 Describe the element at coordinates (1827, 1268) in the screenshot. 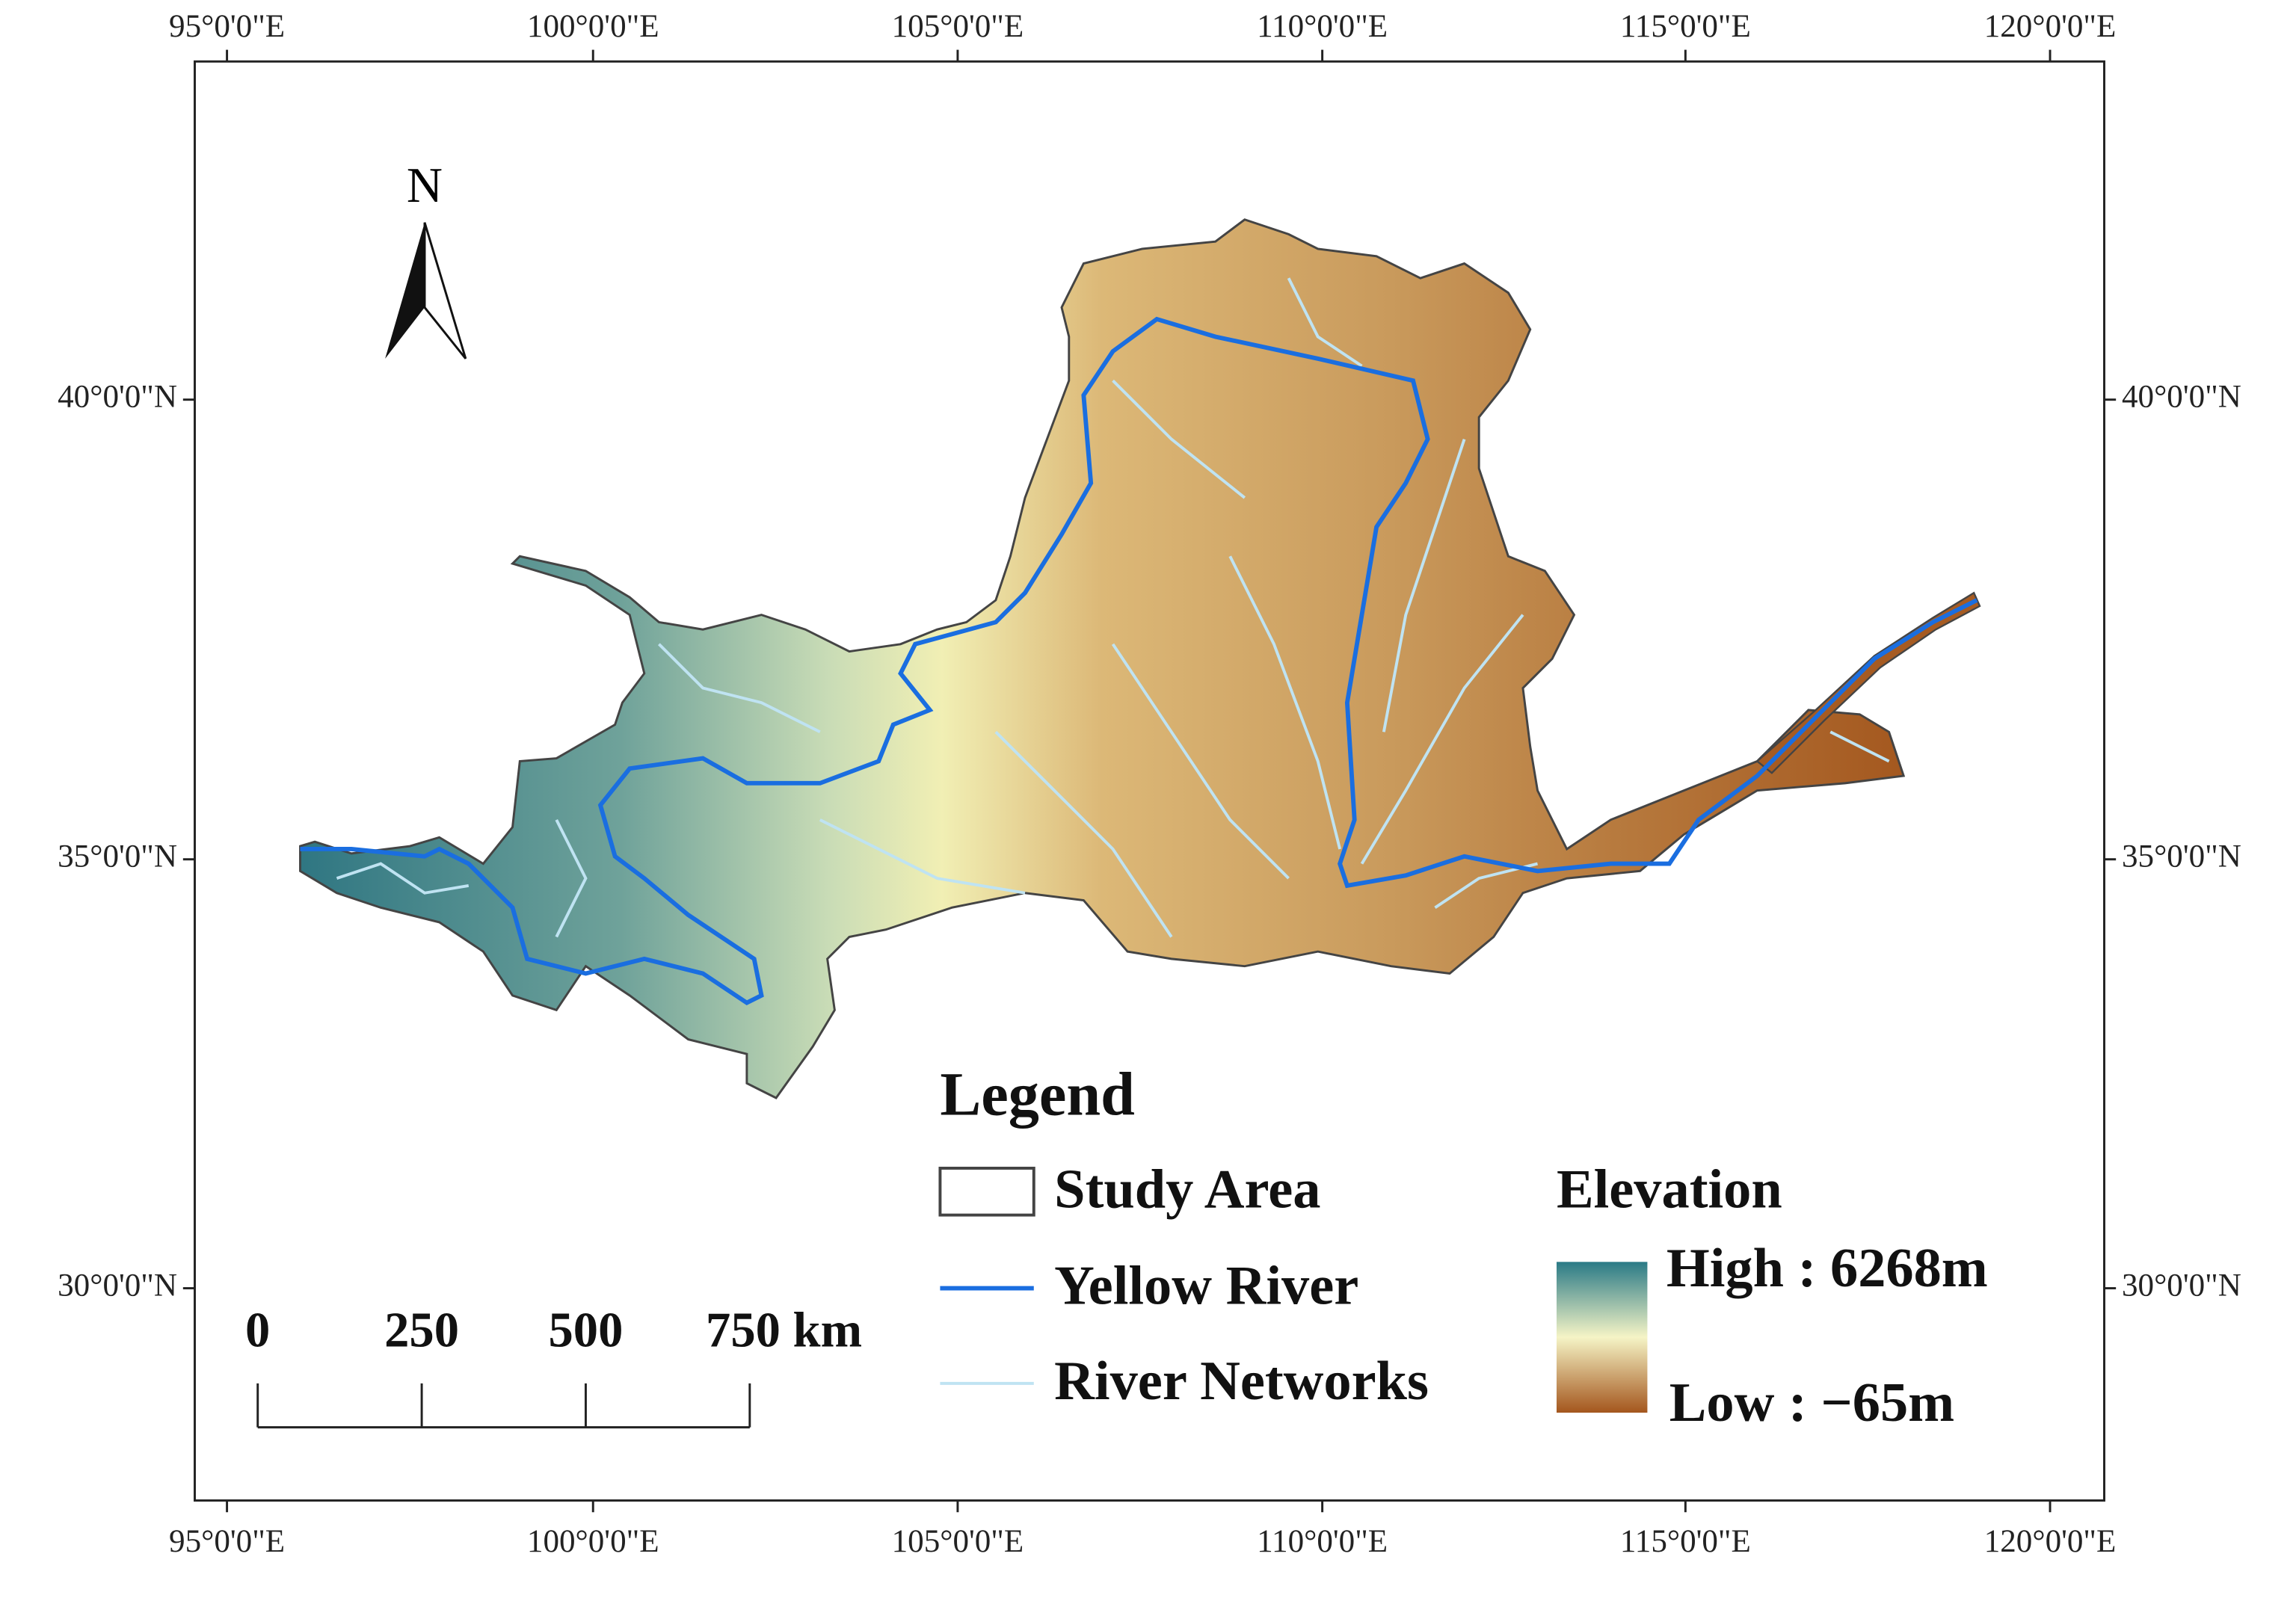

I see `elevation-high: High : 6268m` at that location.